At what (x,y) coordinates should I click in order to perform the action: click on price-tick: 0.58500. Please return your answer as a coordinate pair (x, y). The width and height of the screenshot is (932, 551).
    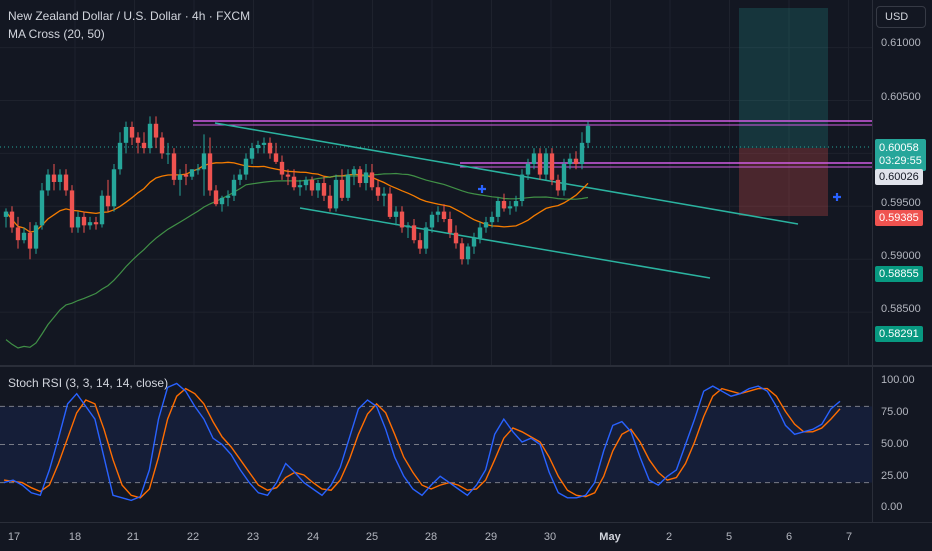
    Looking at the image, I should click on (901, 309).